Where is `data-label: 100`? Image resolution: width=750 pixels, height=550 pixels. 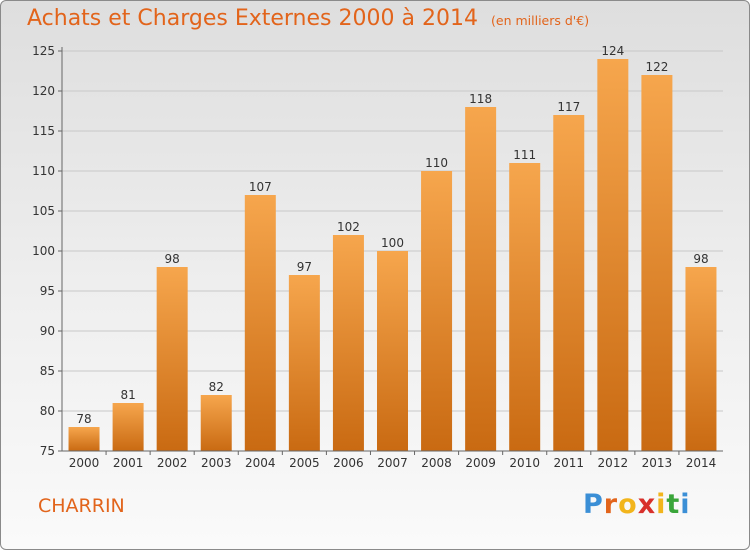 data-label: 100 is located at coordinates (392, 243).